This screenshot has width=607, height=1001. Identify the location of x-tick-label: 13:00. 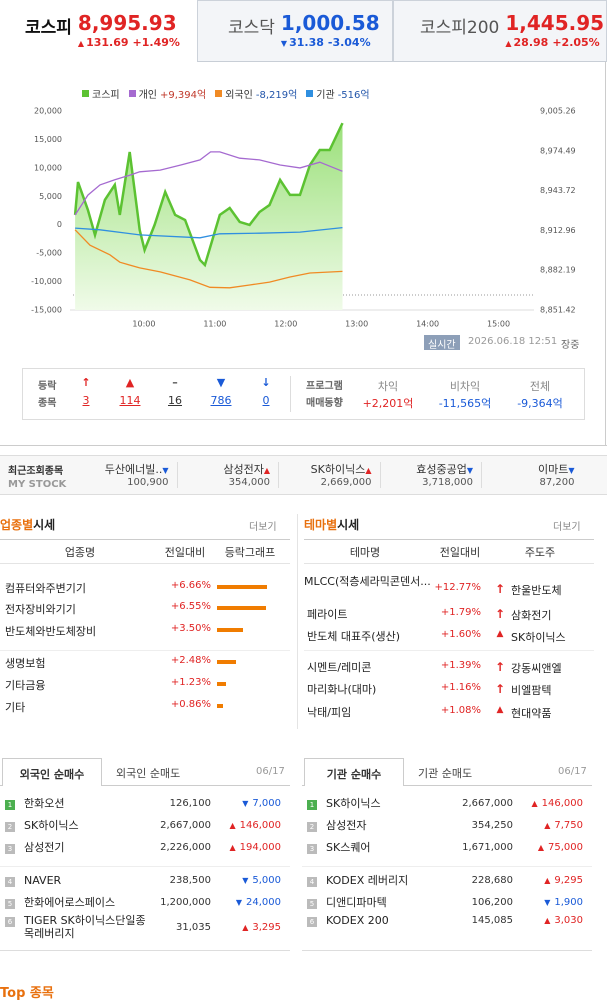
(356, 324).